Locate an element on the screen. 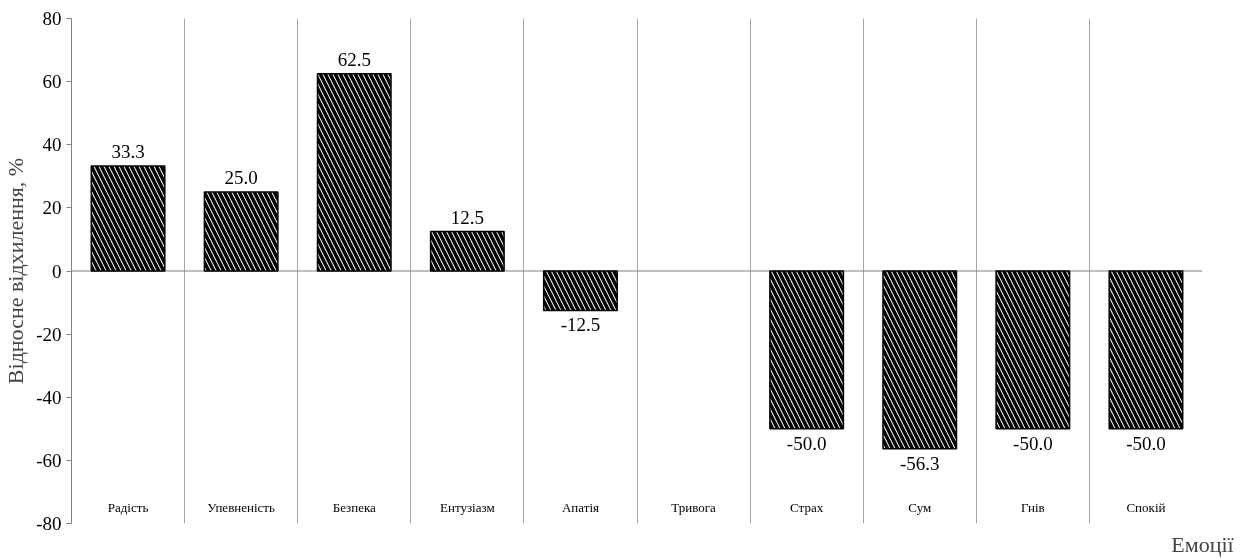  data-label: -12.5 is located at coordinates (580, 325).